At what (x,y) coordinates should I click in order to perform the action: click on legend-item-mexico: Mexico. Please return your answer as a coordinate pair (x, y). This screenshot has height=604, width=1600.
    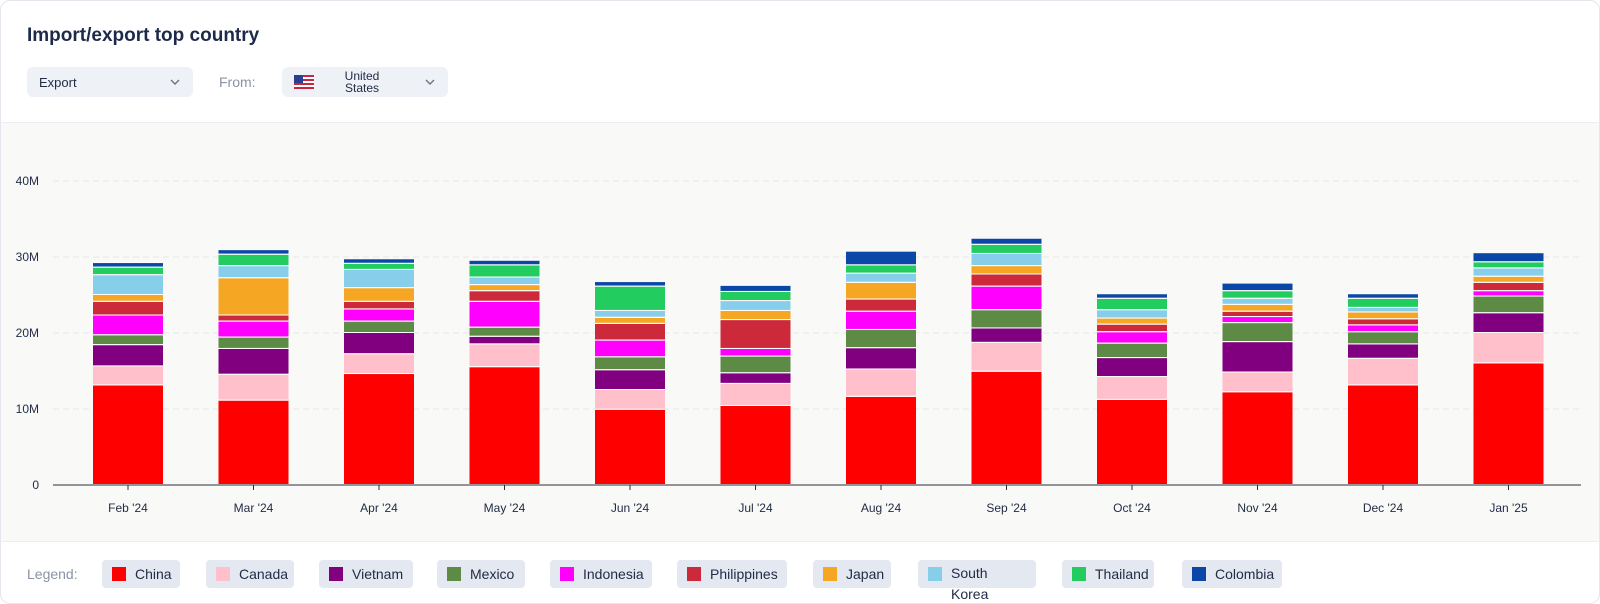
    Looking at the image, I should click on (481, 574).